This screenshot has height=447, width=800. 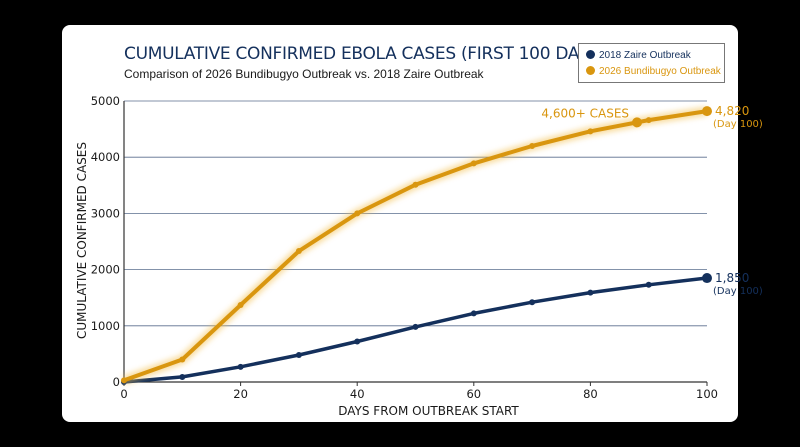 What do you see at coordinates (590, 70) in the screenshot?
I see `legend-swatch-bundibugyo` at bounding box center [590, 70].